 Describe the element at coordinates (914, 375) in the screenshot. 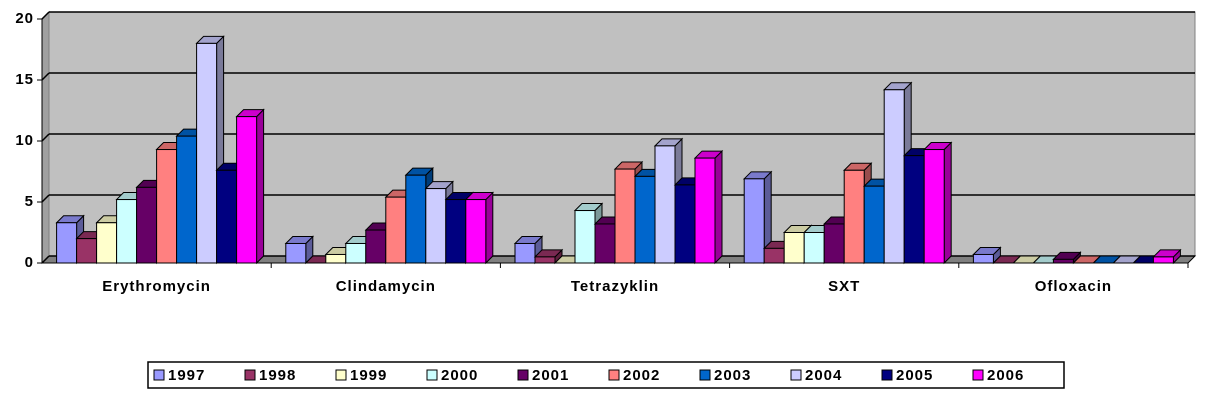

I see `legend-label: 2005` at that location.